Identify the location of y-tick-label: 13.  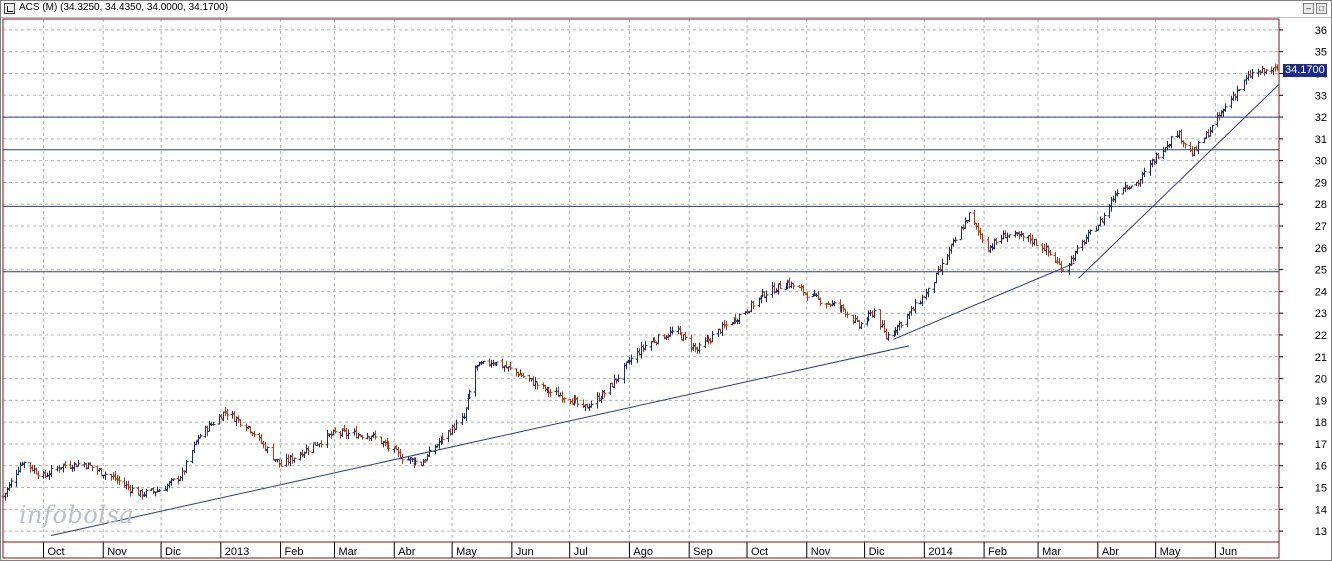
(1321, 532).